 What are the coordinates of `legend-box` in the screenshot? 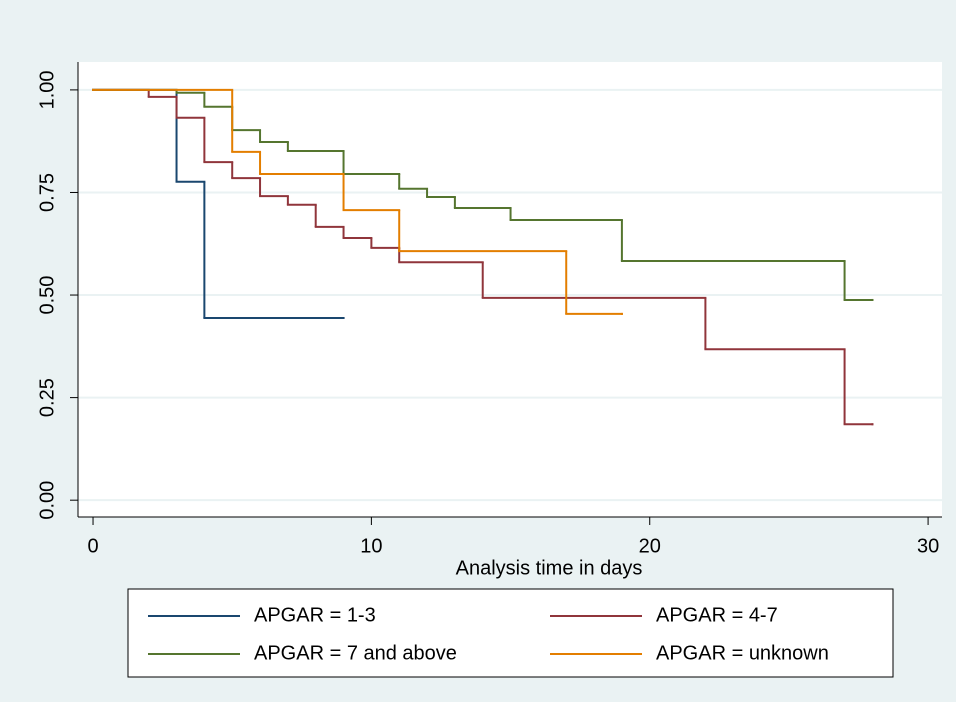 It's located at (510, 633).